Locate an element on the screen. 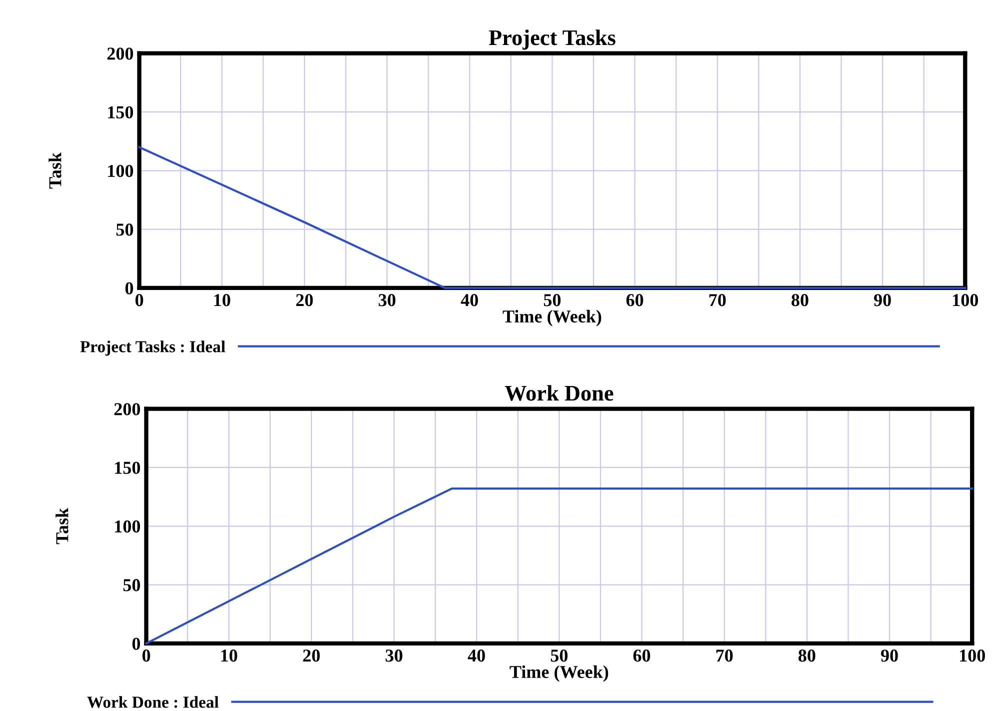 The width and height of the screenshot is (995, 711). x-tick-label: 0 is located at coordinates (146, 656).